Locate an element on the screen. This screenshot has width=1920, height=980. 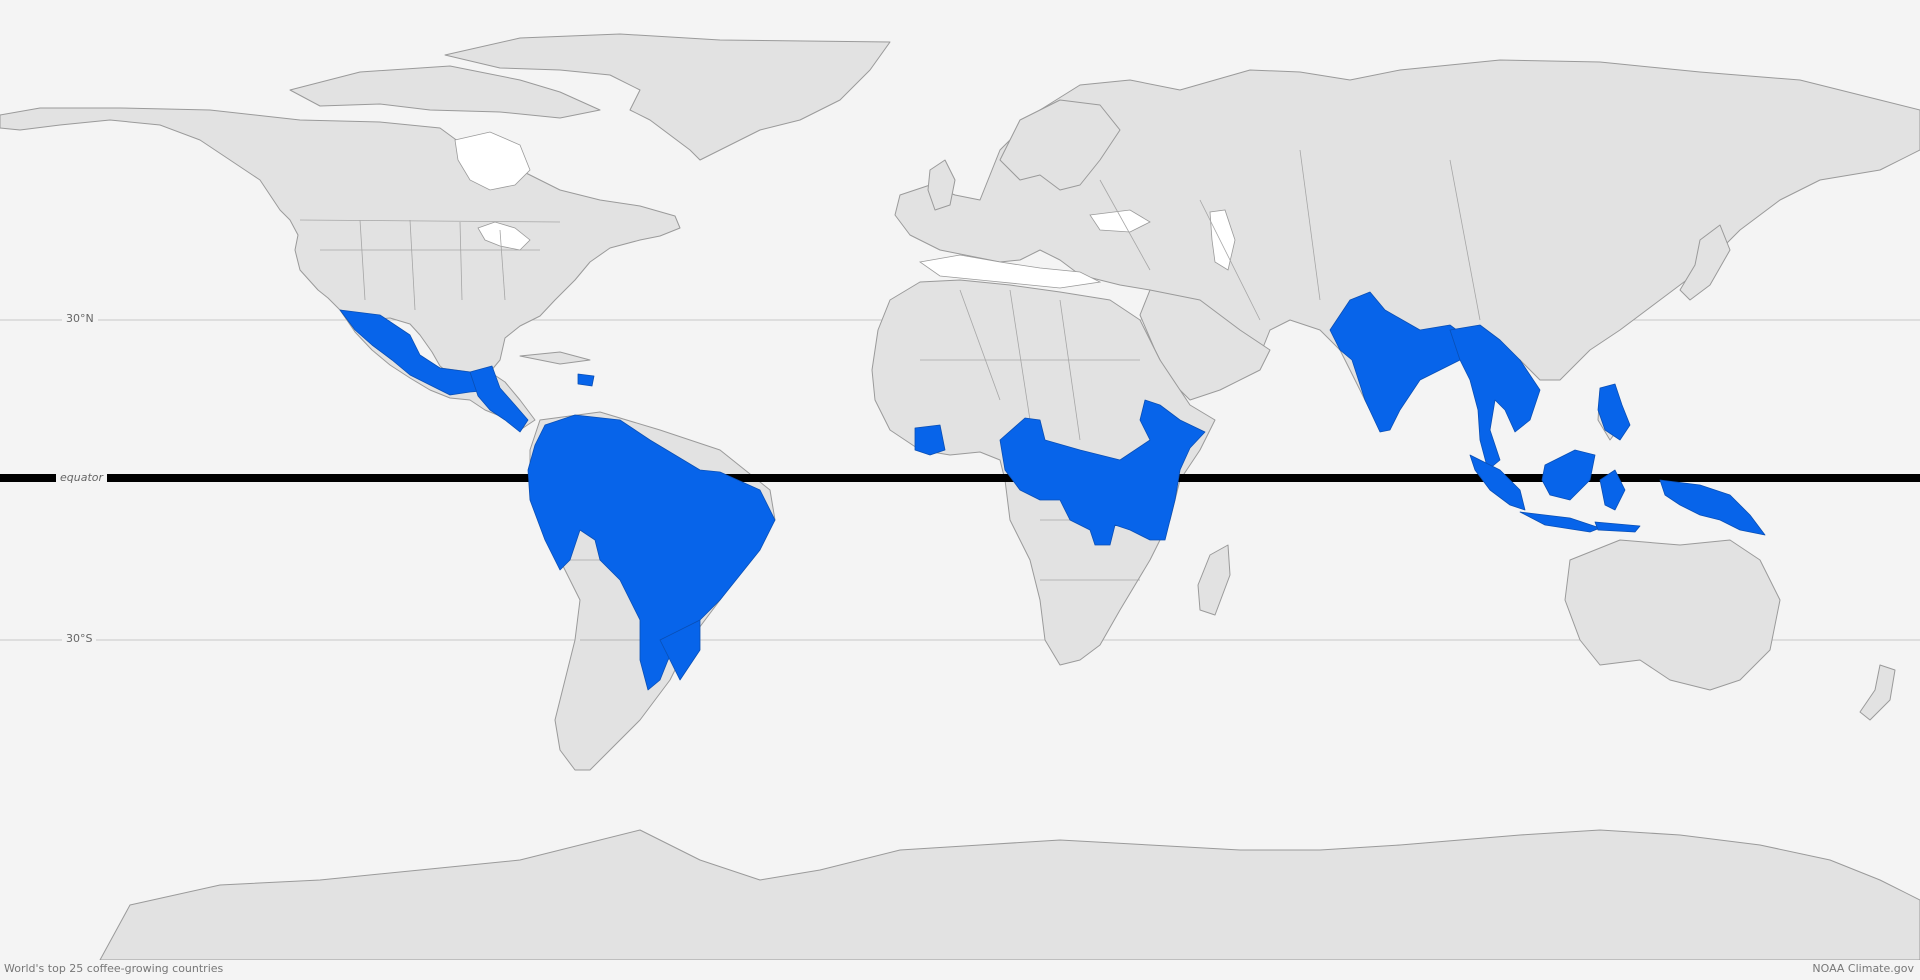
country-timor-islands is located at coordinates (1617, 527).